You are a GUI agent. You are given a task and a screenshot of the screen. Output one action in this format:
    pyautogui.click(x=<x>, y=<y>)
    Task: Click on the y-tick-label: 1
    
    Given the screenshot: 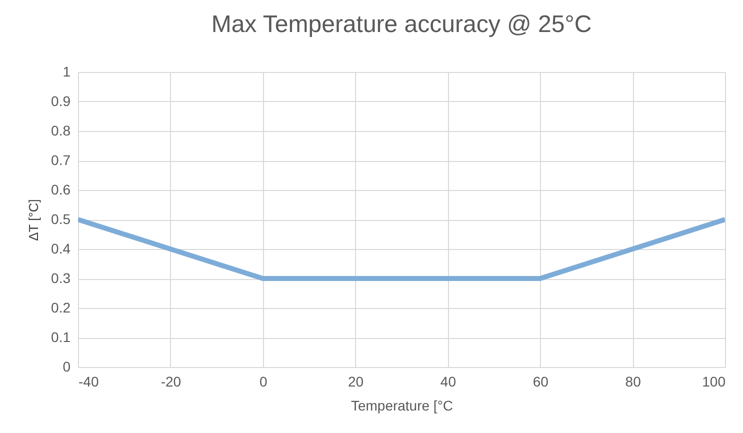 What is the action you would take?
    pyautogui.click(x=66, y=72)
    